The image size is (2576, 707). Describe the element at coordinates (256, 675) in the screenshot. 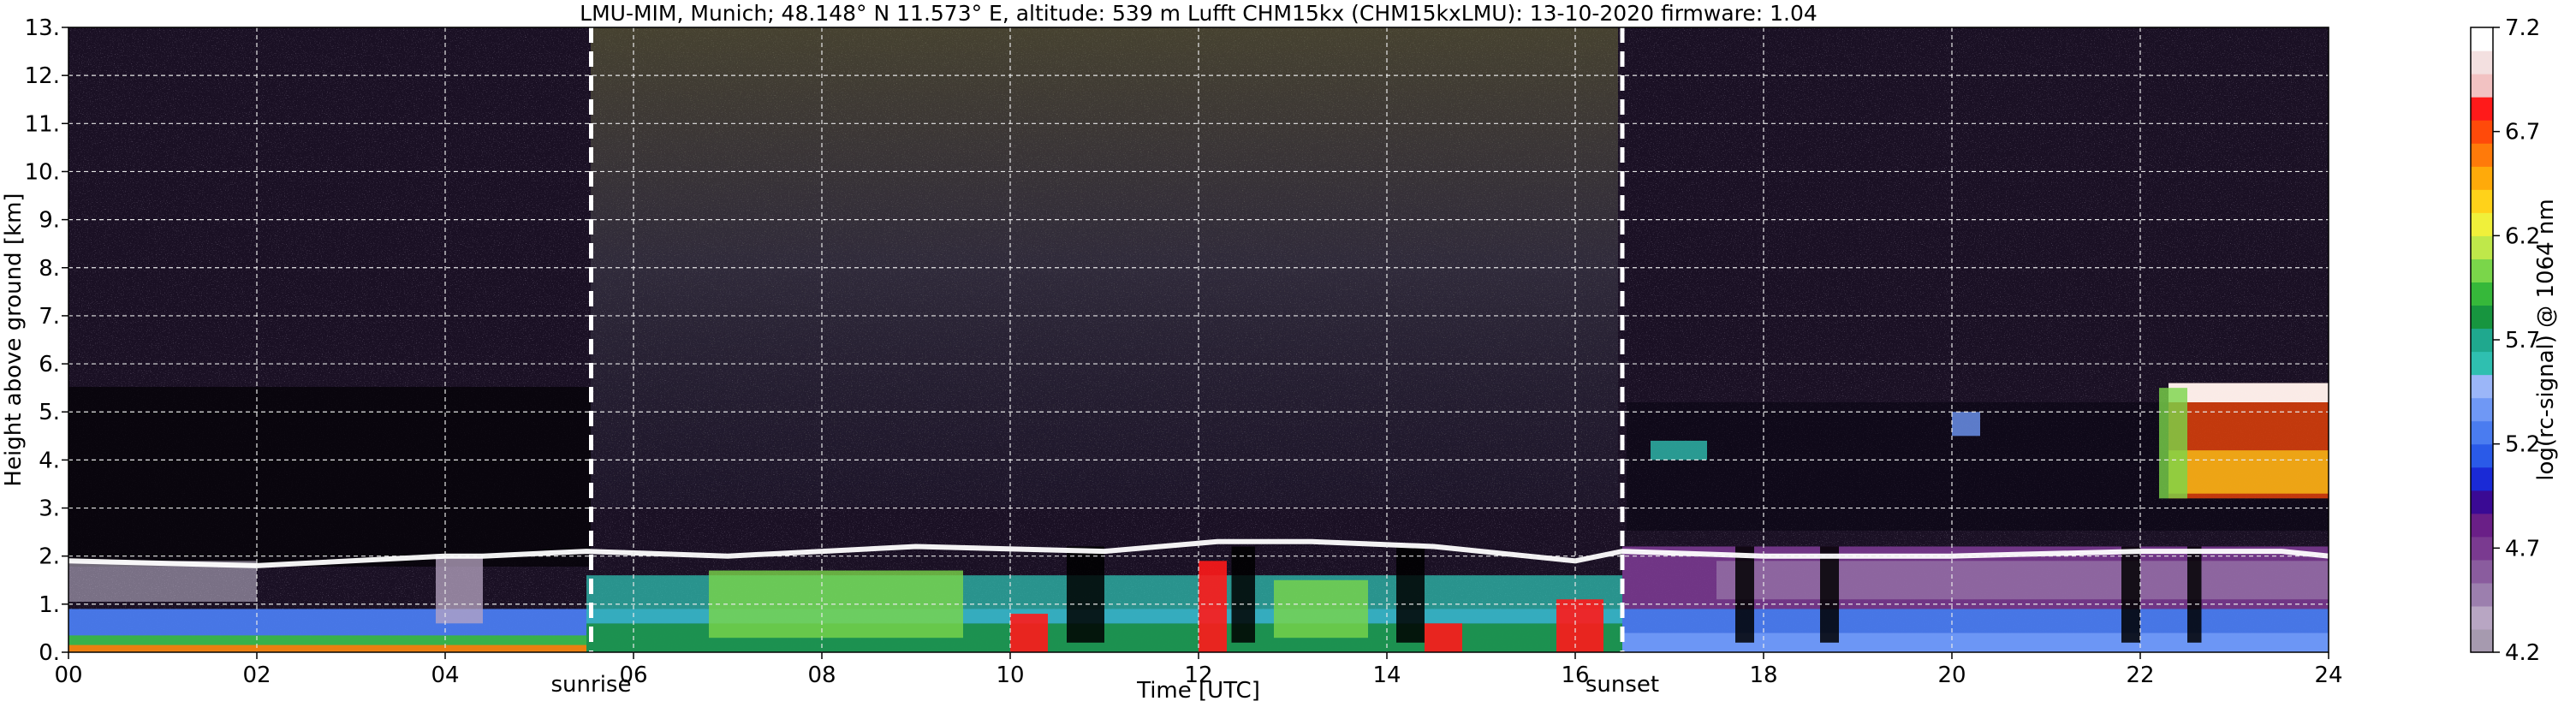

I see `x-tick-label: 02` at that location.